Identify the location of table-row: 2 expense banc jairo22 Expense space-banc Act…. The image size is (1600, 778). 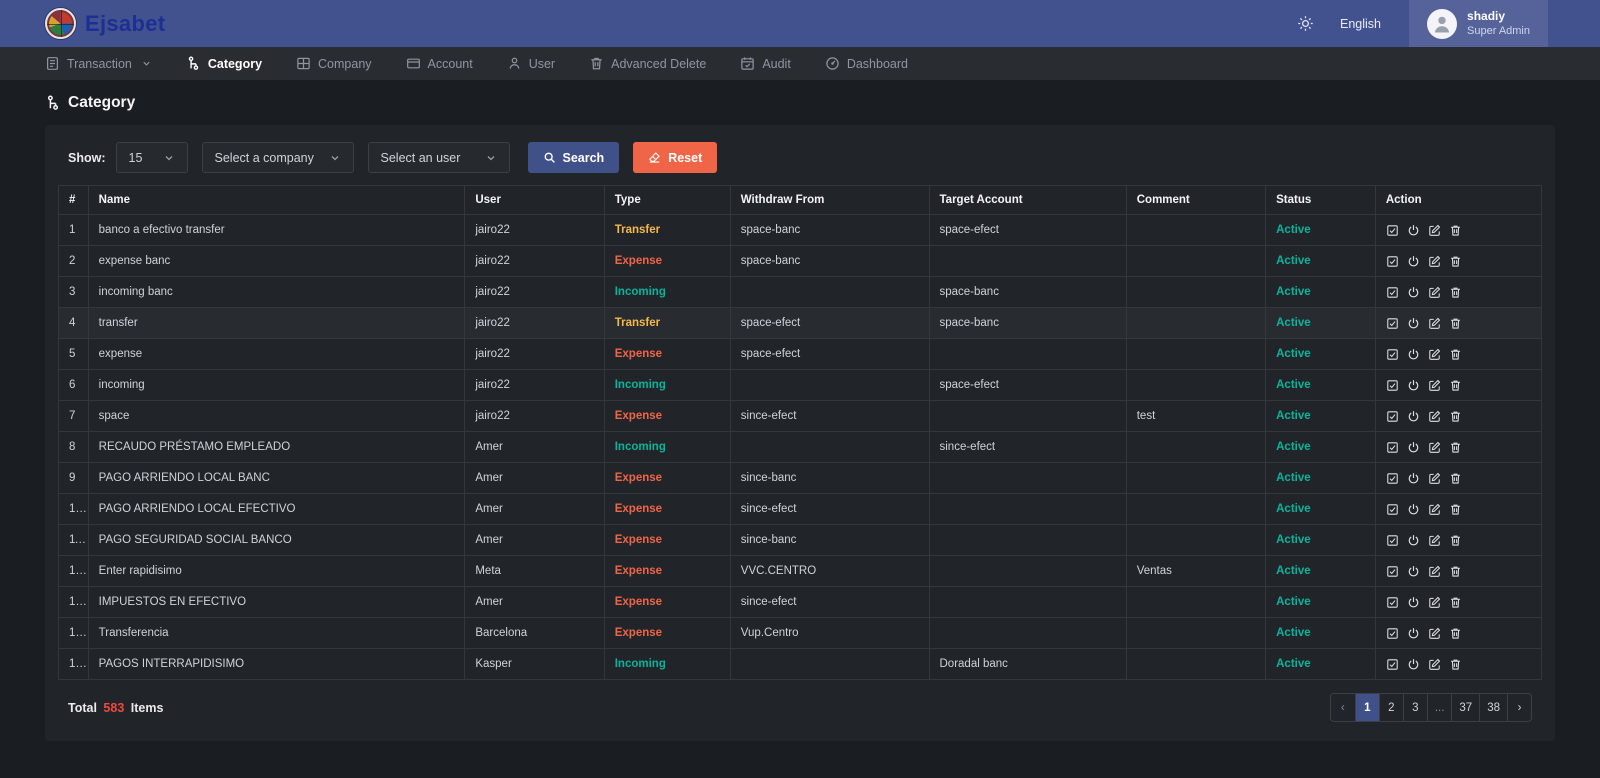
(800, 261).